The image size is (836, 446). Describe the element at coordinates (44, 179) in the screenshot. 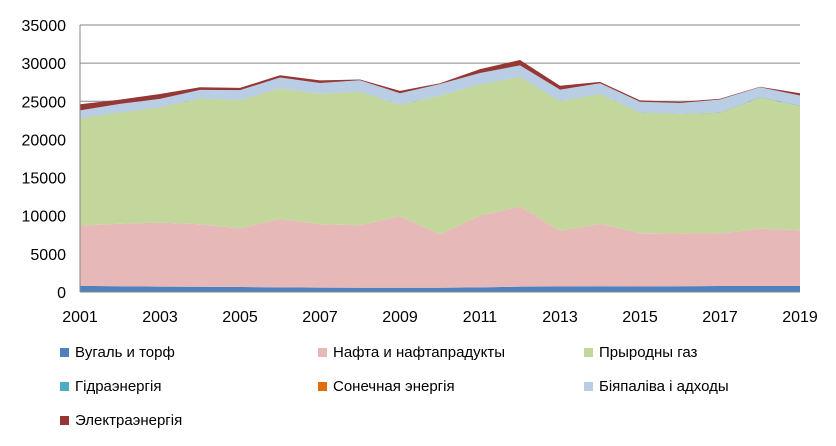

I see `y-tick-label: 15000` at that location.